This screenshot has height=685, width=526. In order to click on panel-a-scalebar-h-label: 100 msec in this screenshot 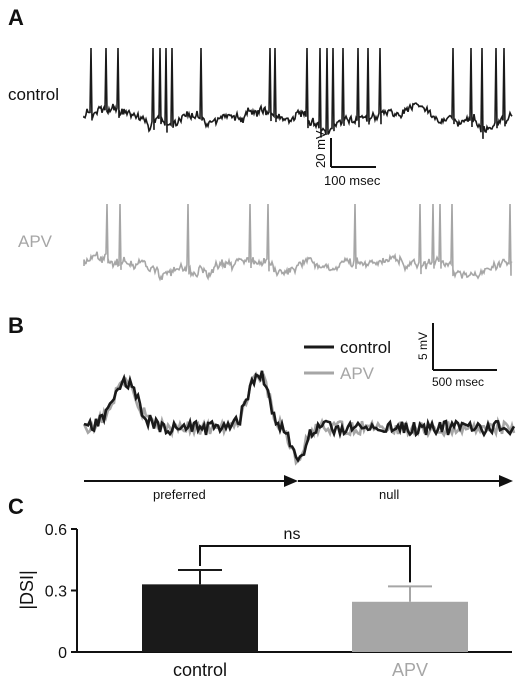, I will do `click(352, 180)`.